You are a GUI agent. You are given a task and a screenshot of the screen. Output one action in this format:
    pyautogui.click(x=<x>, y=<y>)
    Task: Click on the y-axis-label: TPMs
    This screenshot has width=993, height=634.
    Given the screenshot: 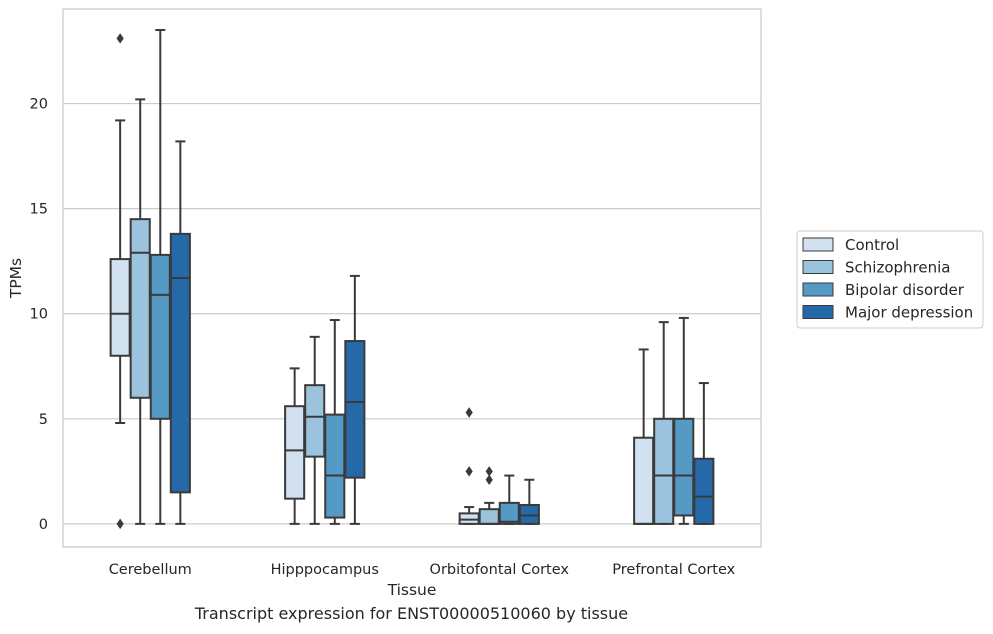 What is the action you would take?
    pyautogui.click(x=16, y=278)
    